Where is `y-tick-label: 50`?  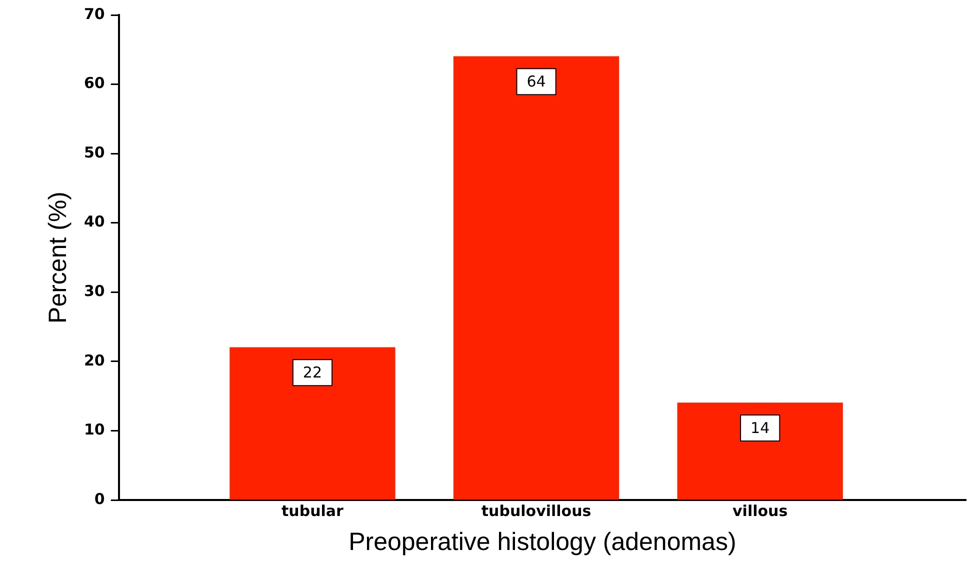
y-tick-label: 50 is located at coordinates (94, 152).